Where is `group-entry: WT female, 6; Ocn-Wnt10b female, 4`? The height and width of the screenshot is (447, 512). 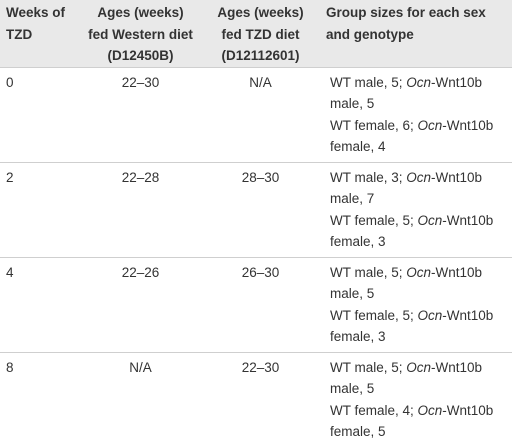 group-entry: WT female, 6; Ocn-Wnt10b female, 4 is located at coordinates (417, 136).